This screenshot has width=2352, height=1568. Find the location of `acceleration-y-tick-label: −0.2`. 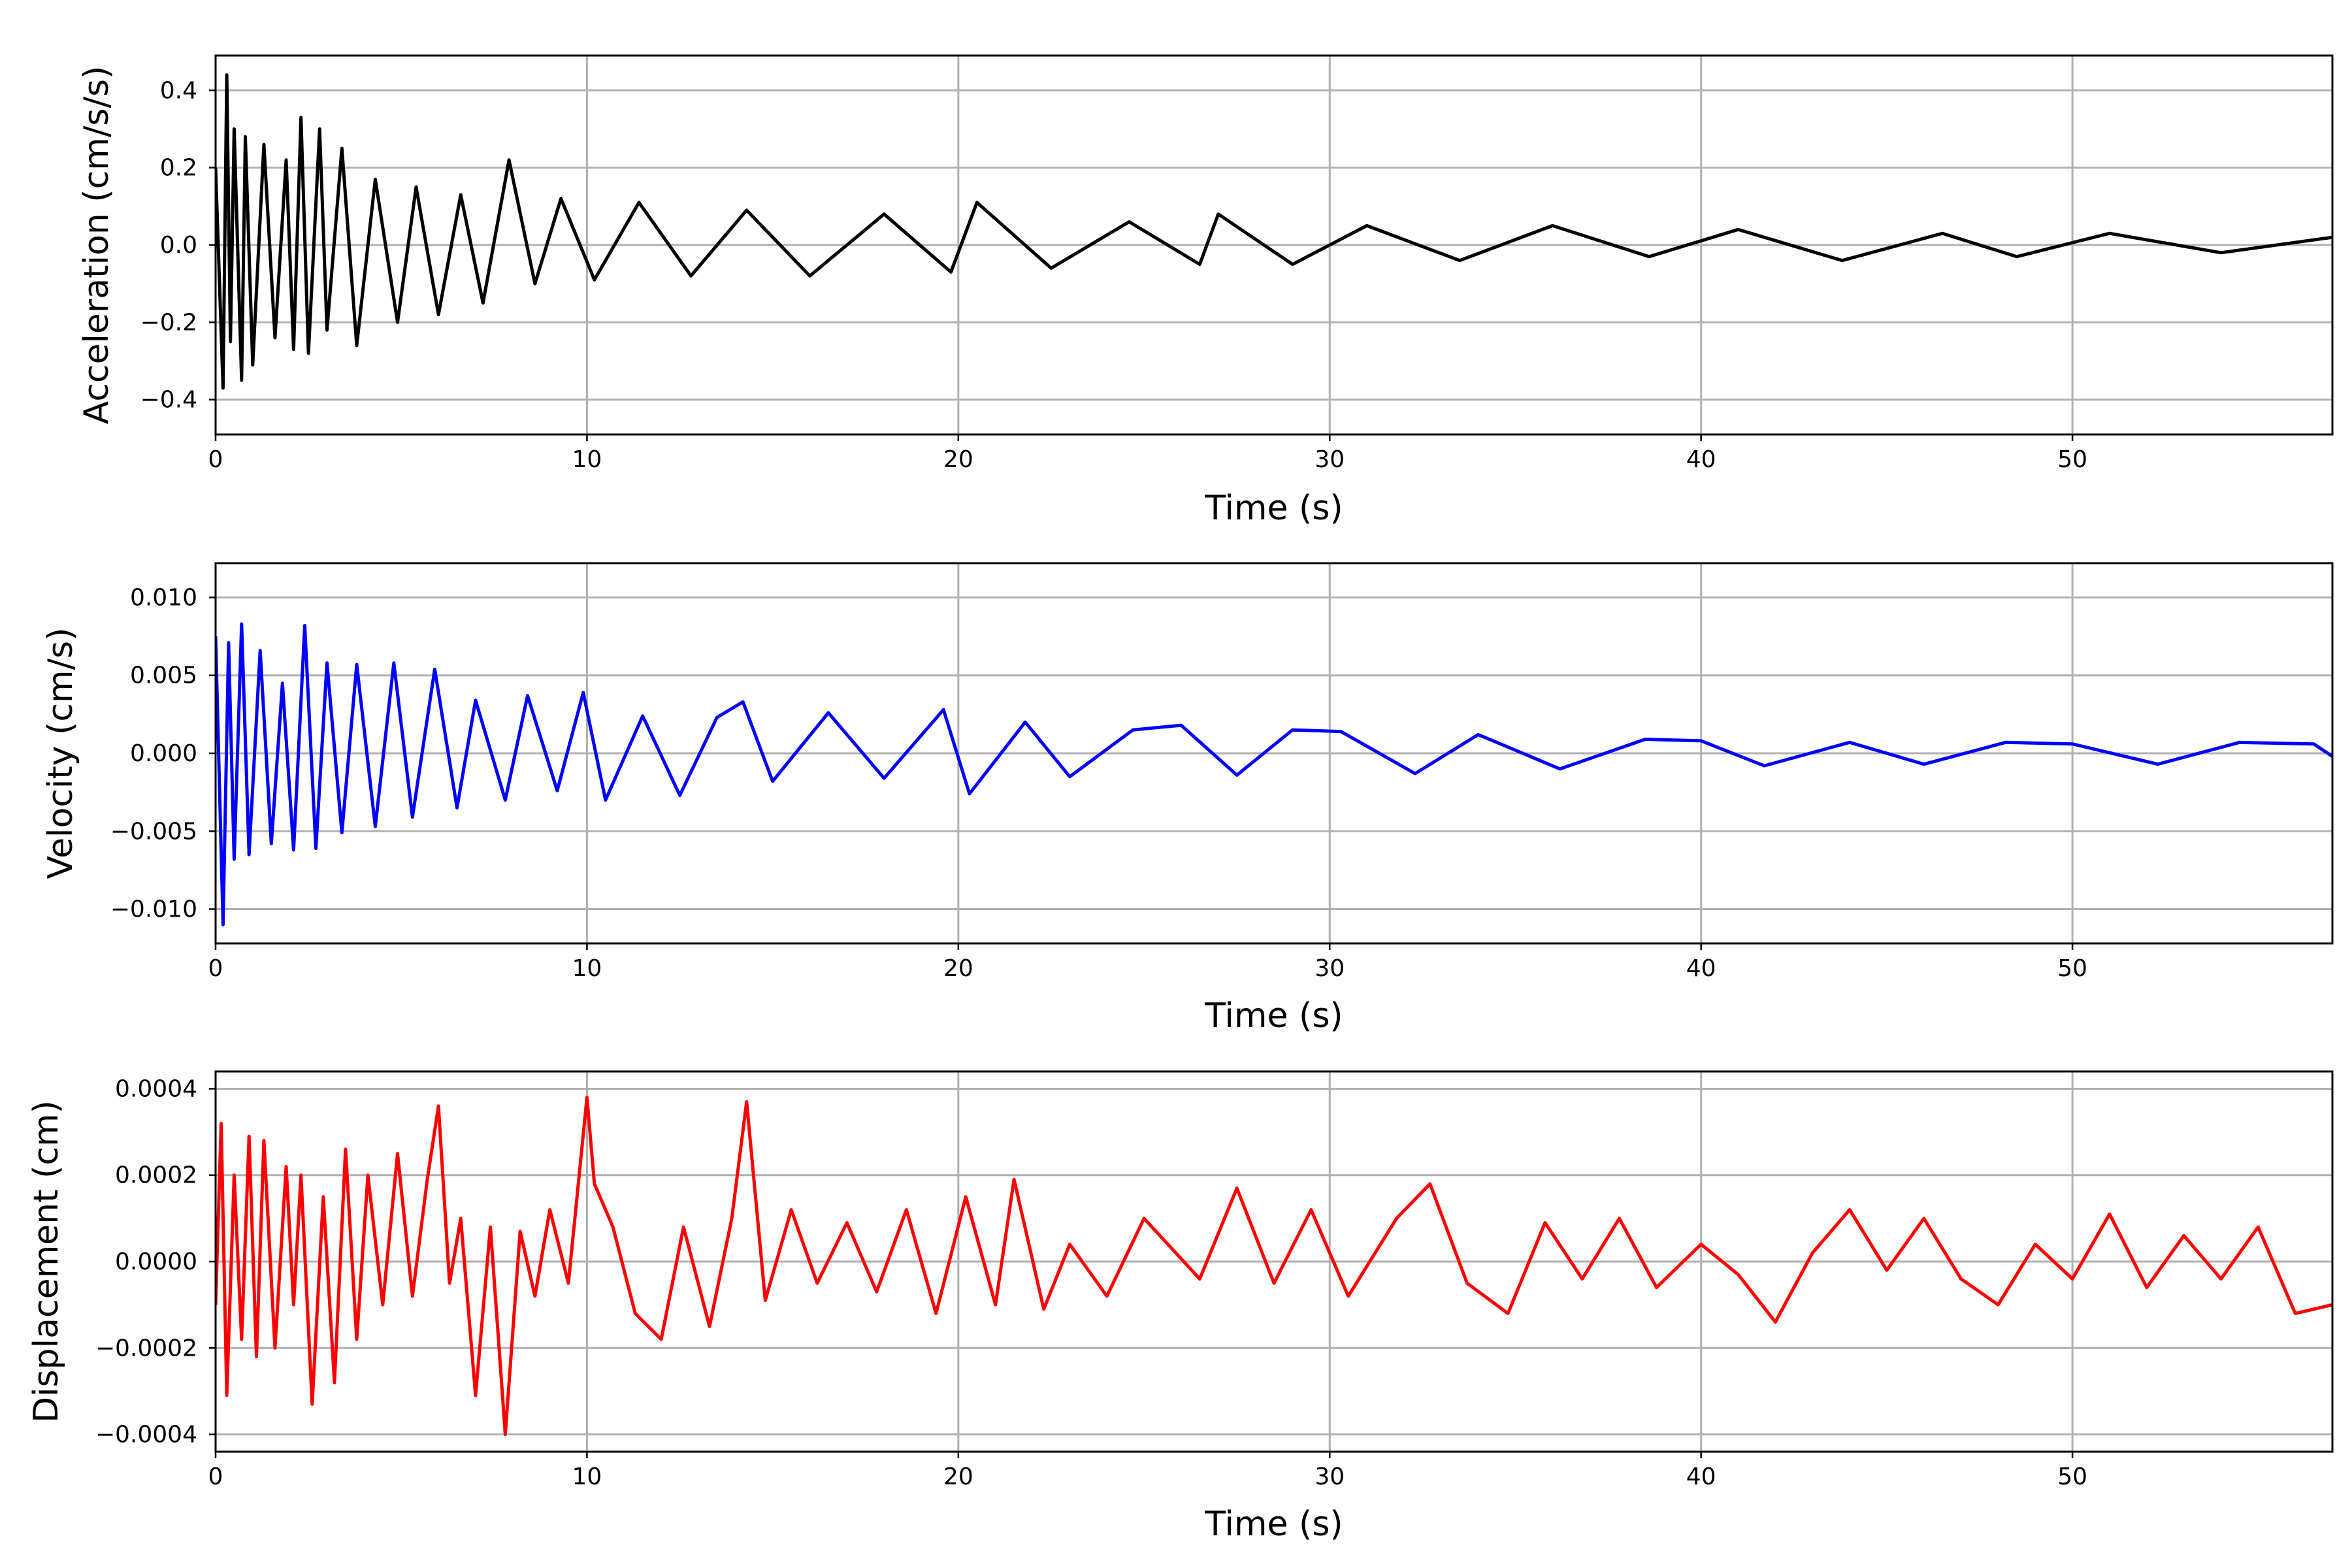

acceleration-y-tick-label: −0.2 is located at coordinates (168, 322).